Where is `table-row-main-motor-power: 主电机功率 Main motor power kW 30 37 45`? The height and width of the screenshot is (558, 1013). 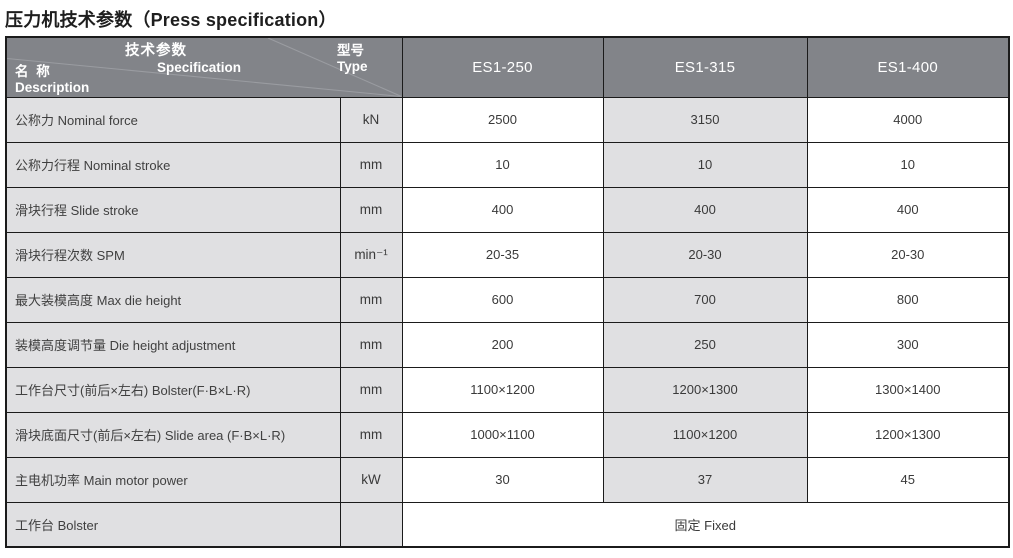 table-row-main-motor-power: 主电机功率 Main motor power kW 30 37 45 is located at coordinates (507, 479).